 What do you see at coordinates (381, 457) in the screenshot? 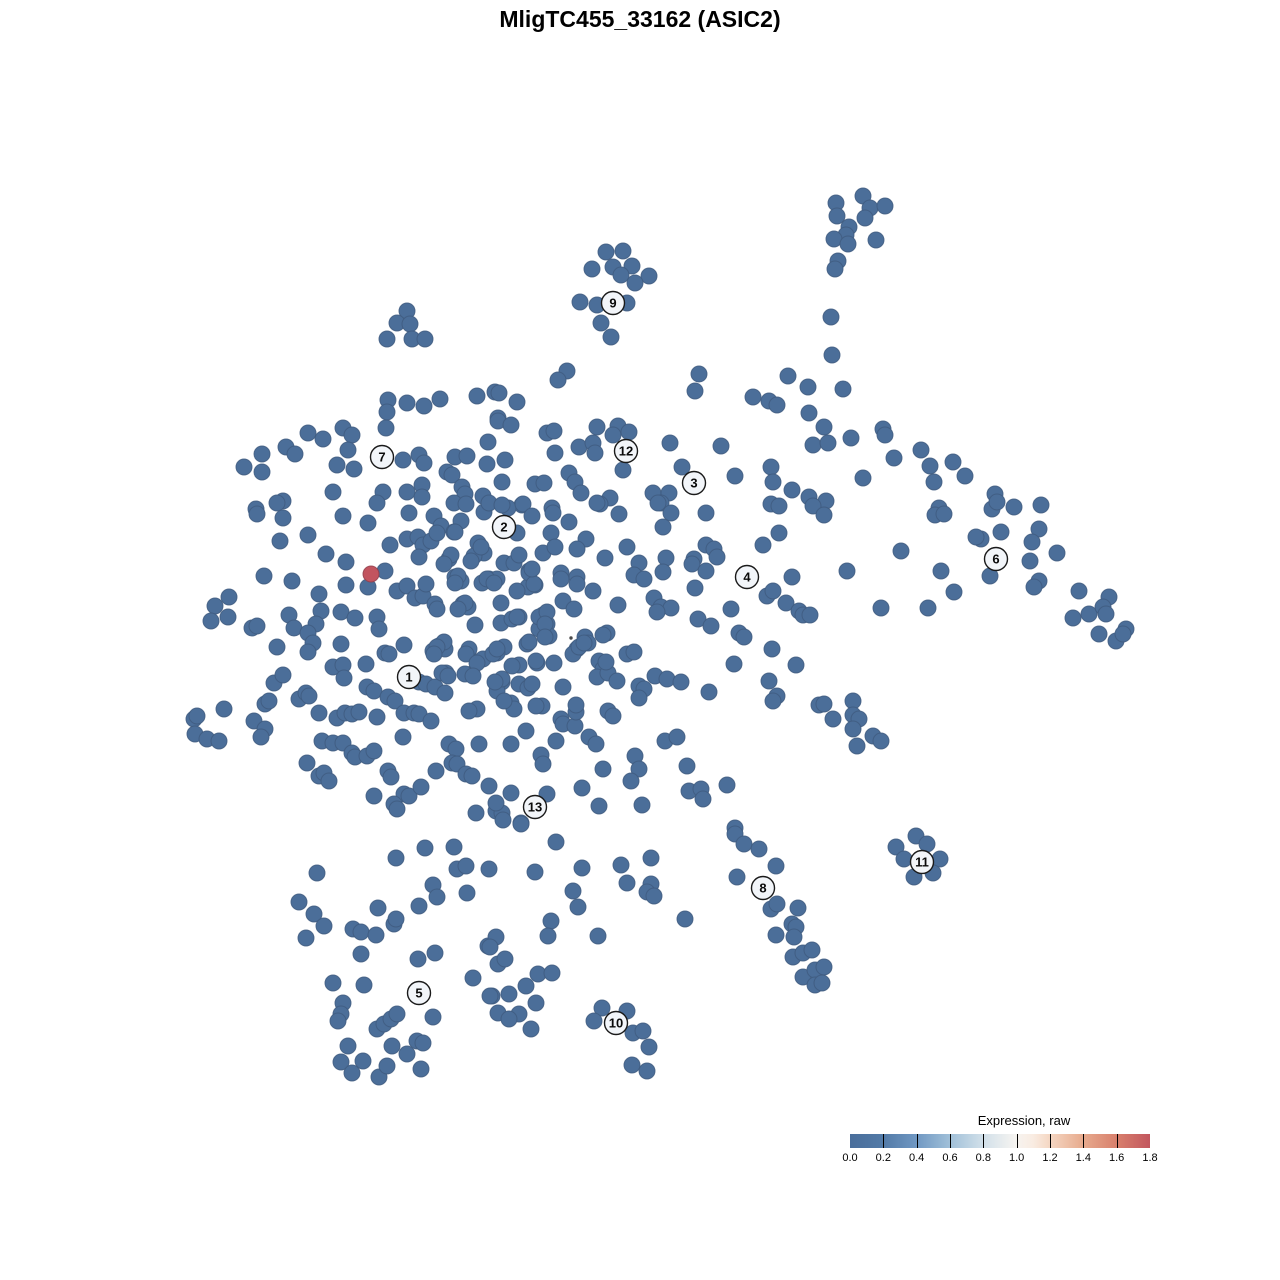
I see `cluster-label-number: 7` at bounding box center [381, 457].